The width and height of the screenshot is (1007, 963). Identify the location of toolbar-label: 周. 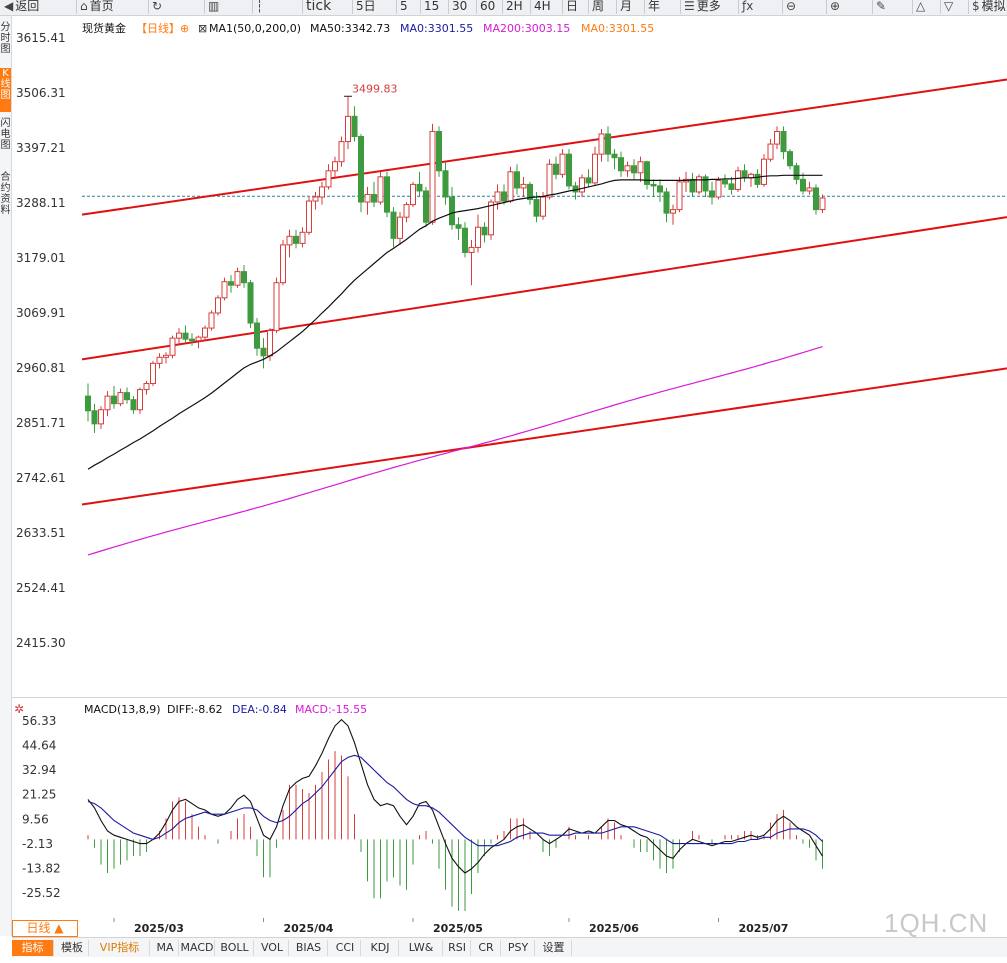
(598, 6).